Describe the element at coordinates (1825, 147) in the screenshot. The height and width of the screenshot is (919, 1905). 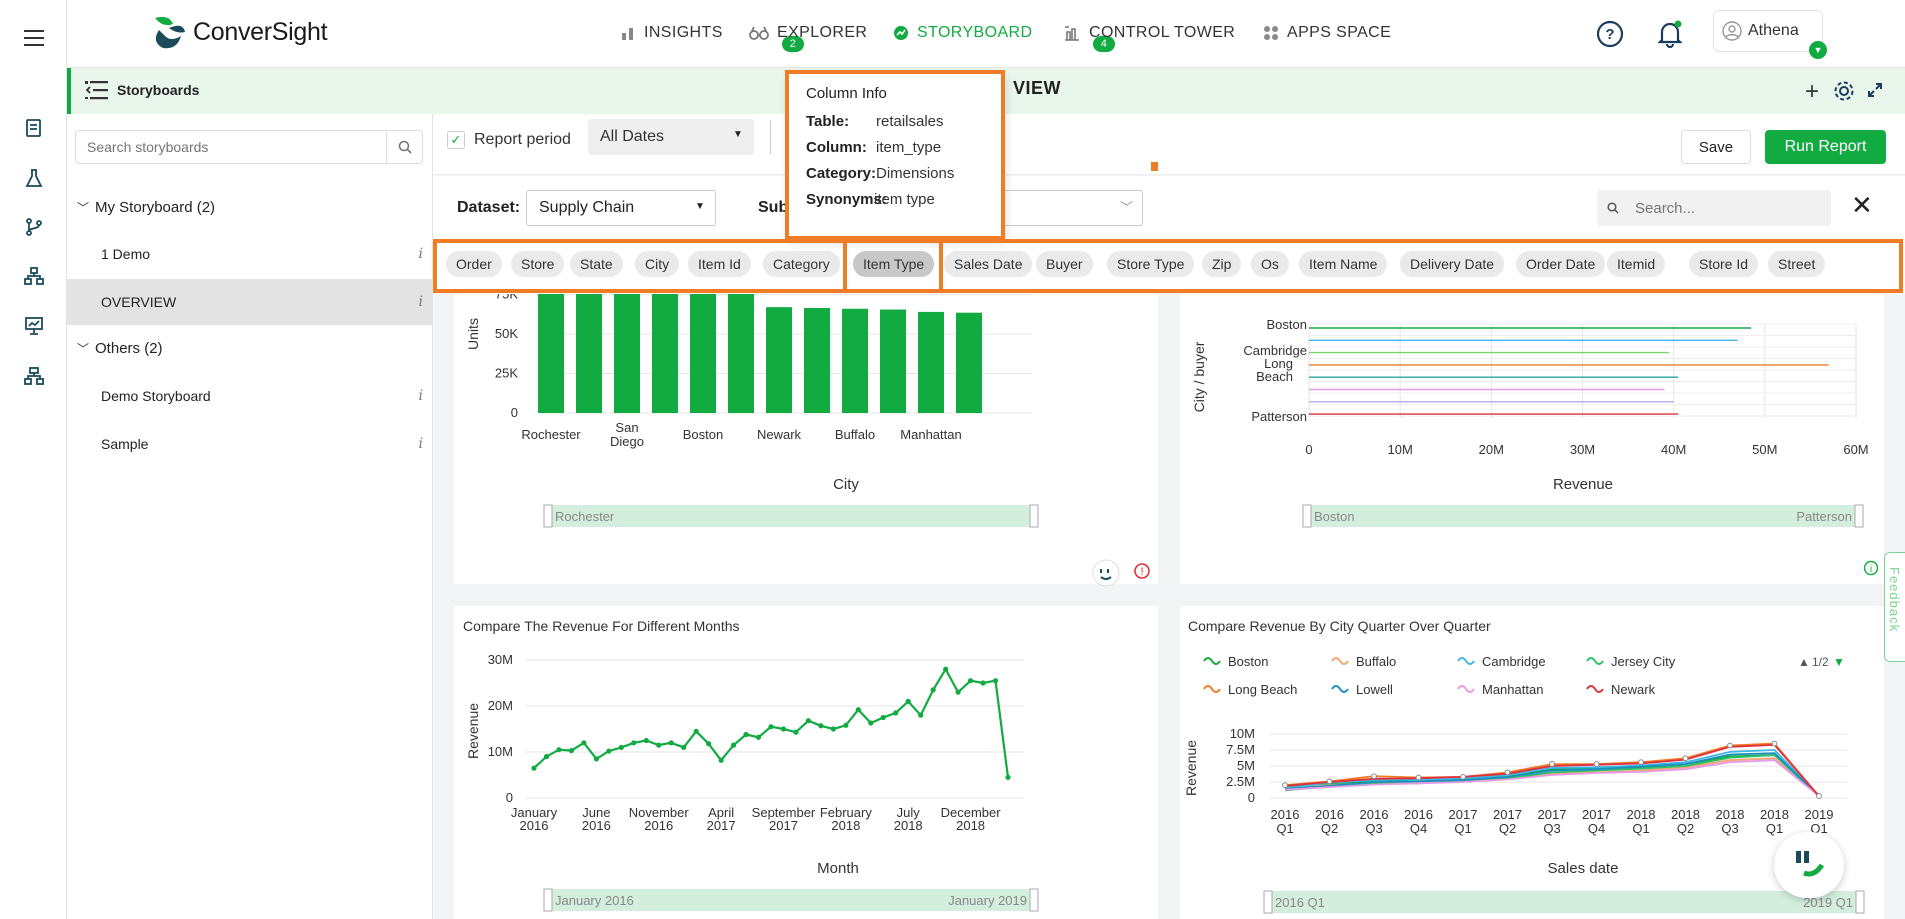
I see `run-report-button: Run Report` at that location.